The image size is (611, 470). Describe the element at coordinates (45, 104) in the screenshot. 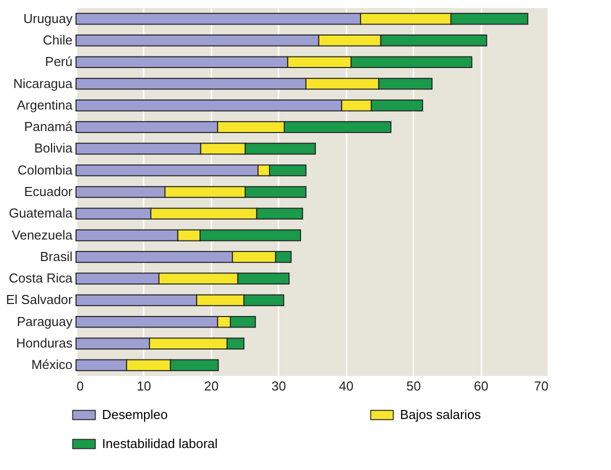

I see `y-tick-label: Argentina` at that location.